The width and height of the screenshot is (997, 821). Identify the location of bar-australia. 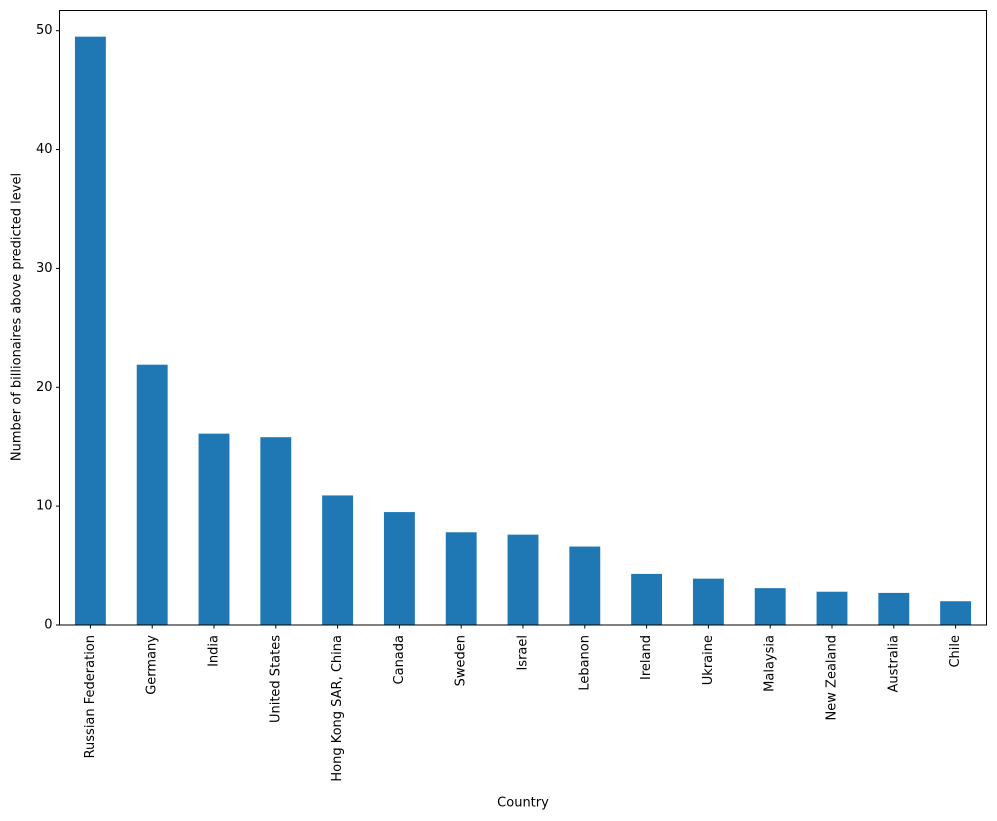
(894, 608).